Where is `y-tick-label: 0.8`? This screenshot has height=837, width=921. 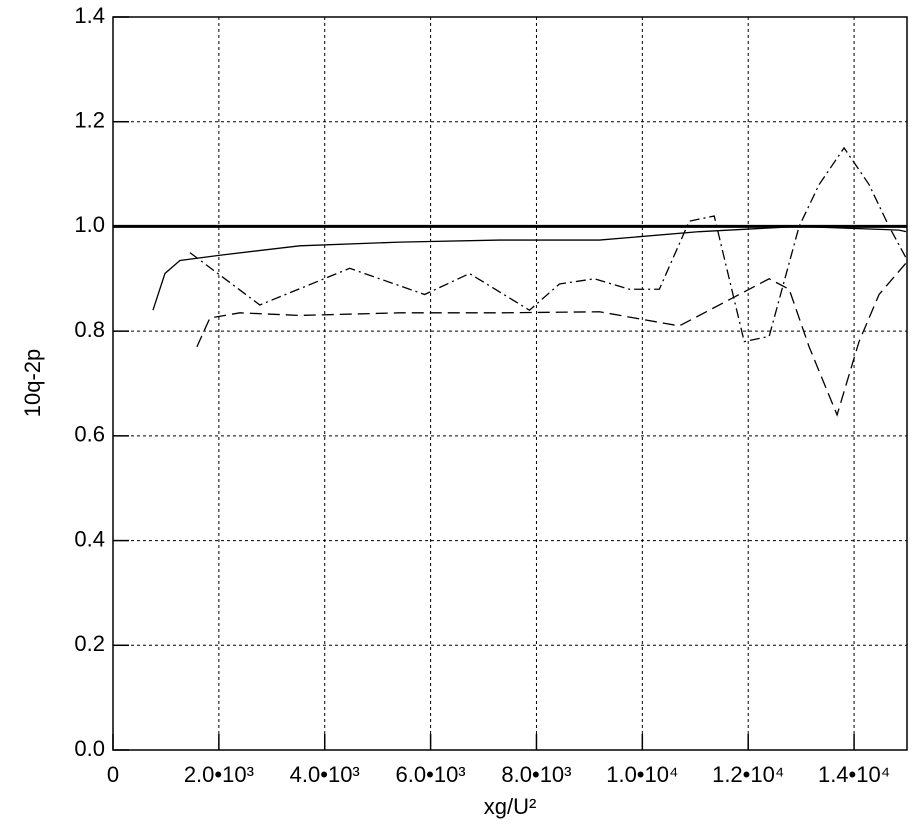
y-tick-label: 0.8 is located at coordinates (89, 329).